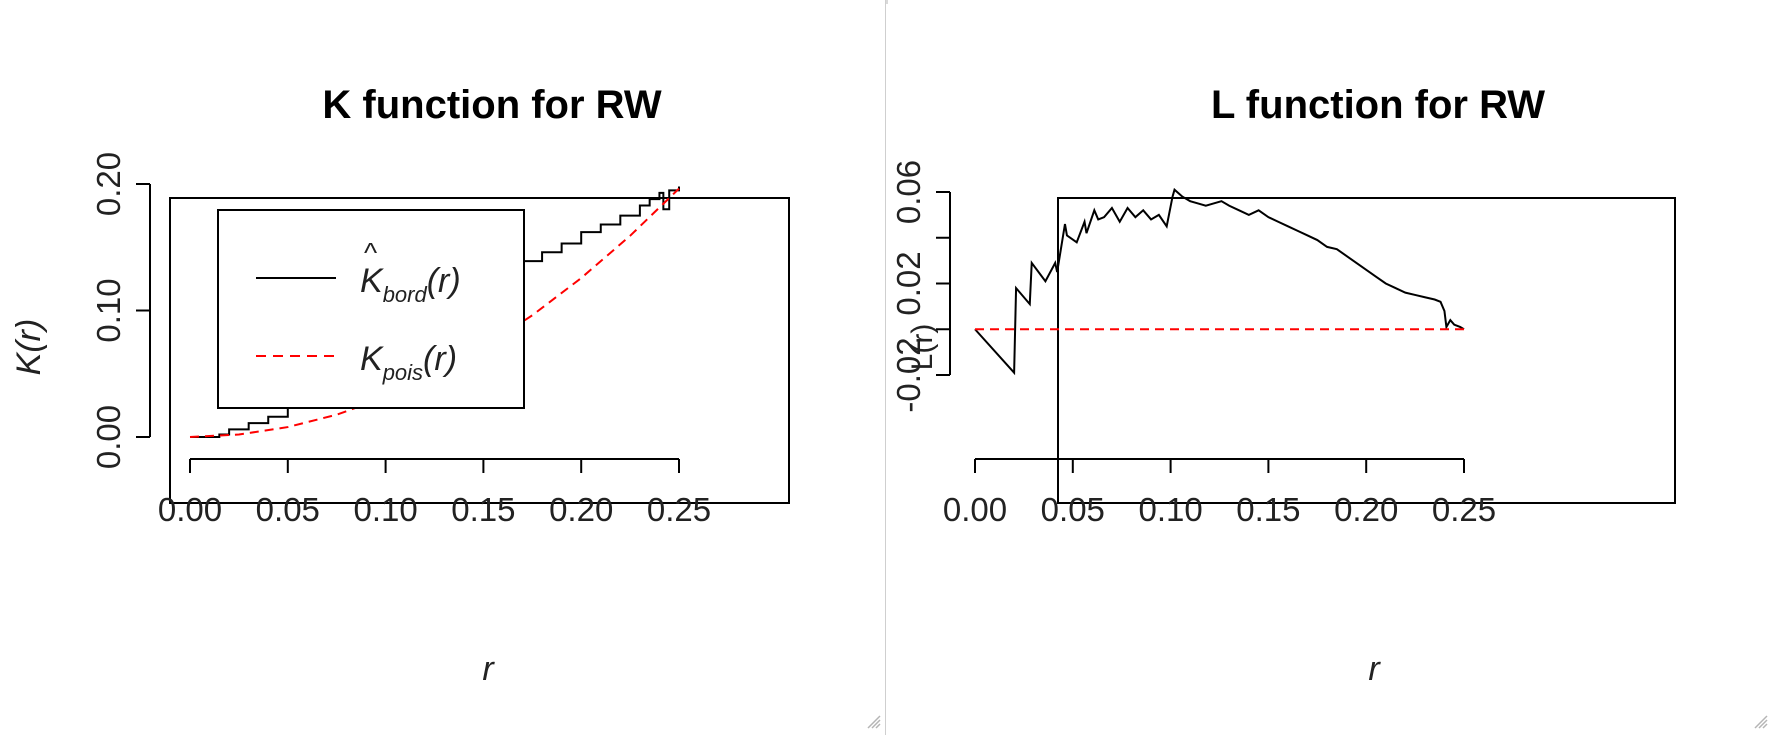  I want to click on y-tick-label: 0.06, so click(908, 192).